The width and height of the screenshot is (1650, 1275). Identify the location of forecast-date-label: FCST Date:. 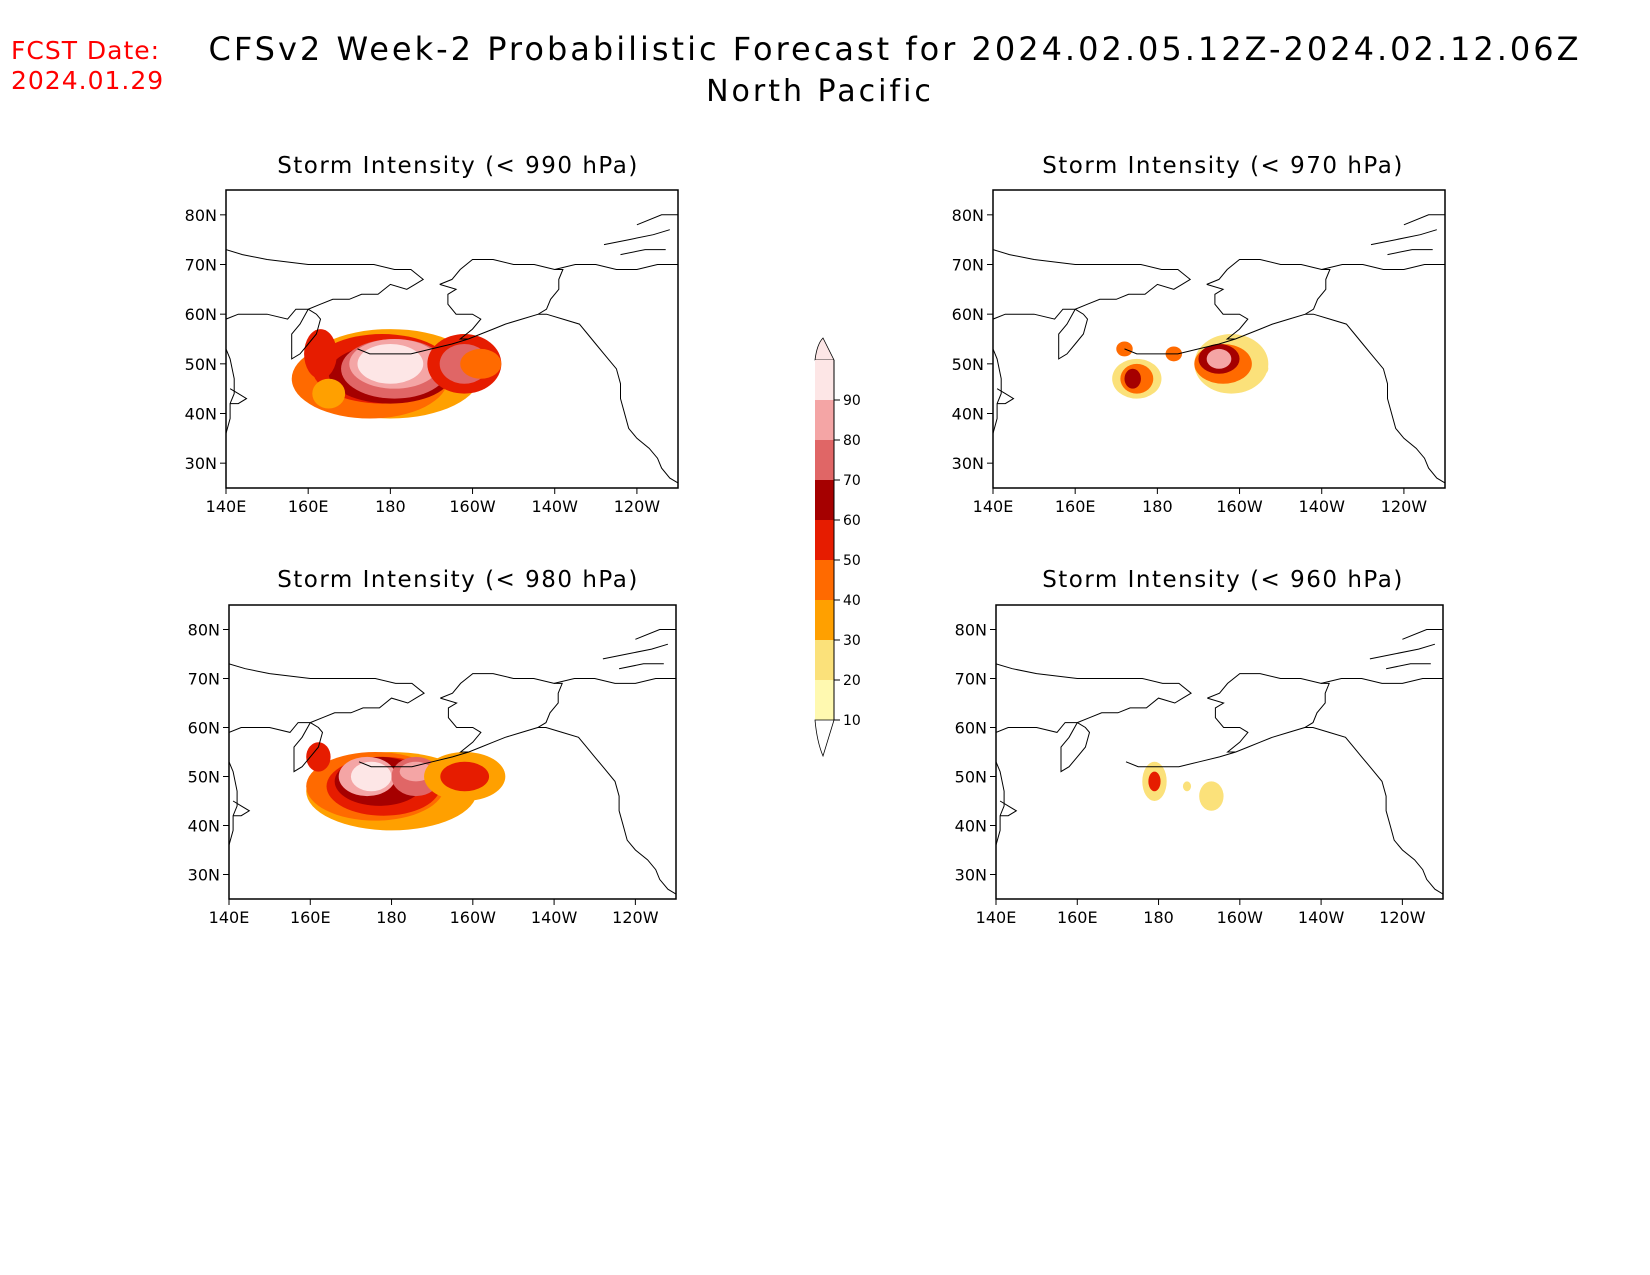
(86, 50).